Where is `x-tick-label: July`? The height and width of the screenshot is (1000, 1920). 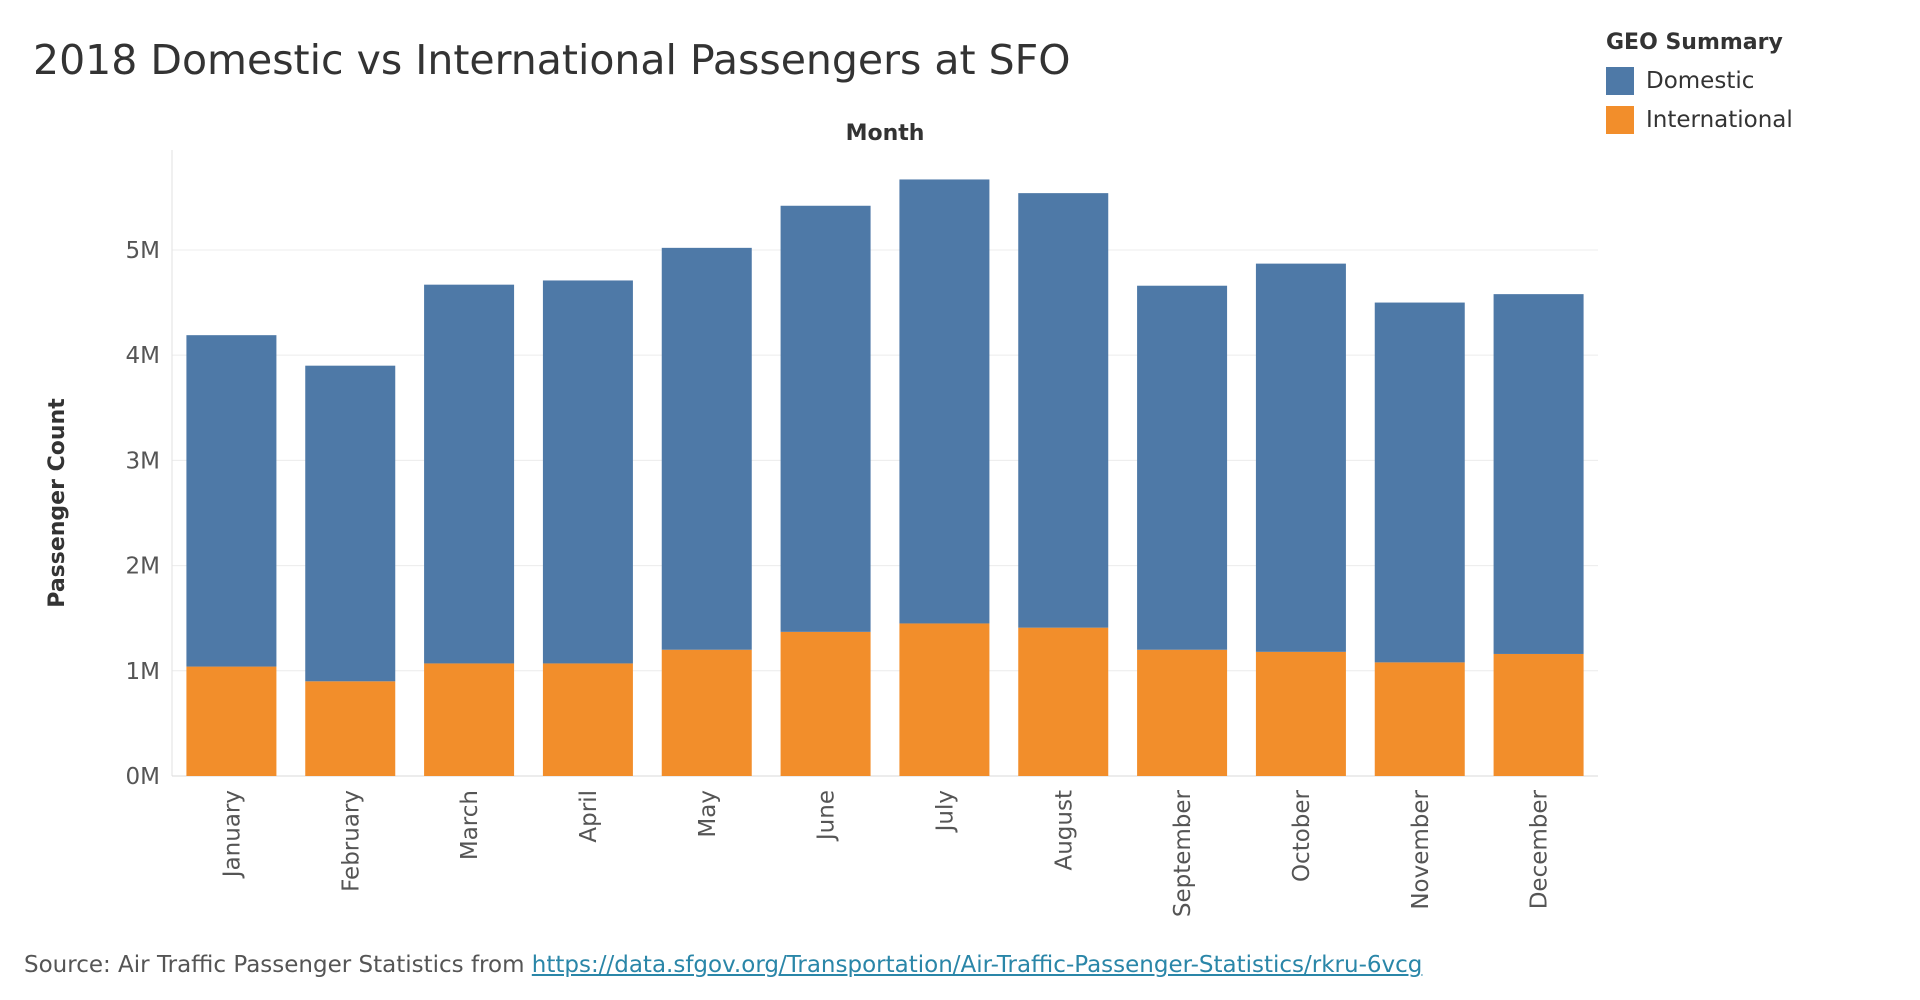 x-tick-label: July is located at coordinates (945, 811).